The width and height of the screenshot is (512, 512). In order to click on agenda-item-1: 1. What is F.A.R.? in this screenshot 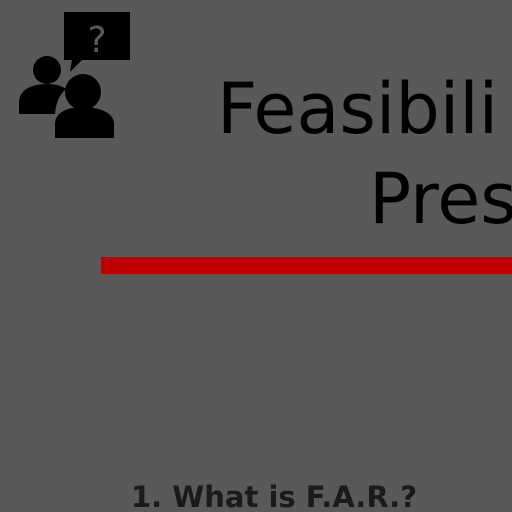, I will do `click(274, 496)`.